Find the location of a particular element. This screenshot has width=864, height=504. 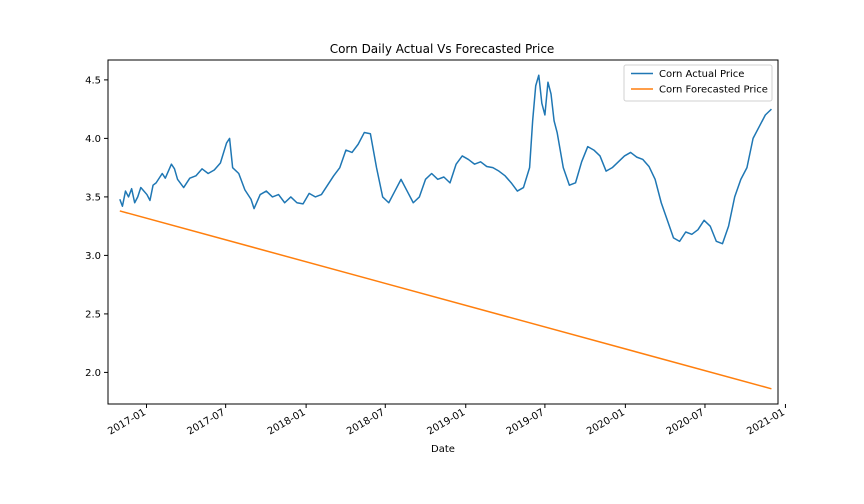

y-axis: 2.0 2.5 3.0 3.5 4.0 4.5 is located at coordinates (96, 227).